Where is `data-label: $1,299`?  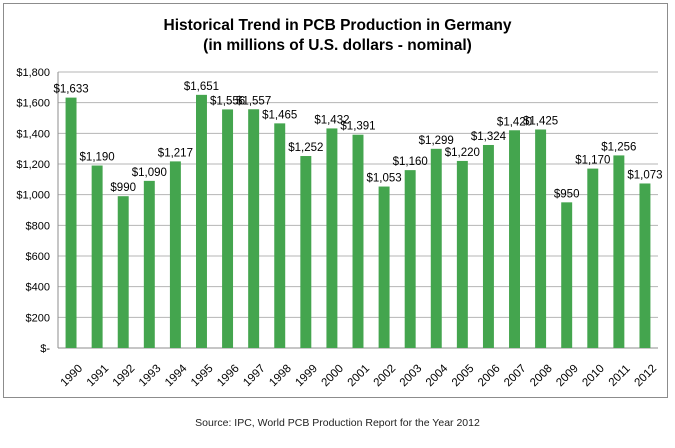 data-label: $1,299 is located at coordinates (436, 141).